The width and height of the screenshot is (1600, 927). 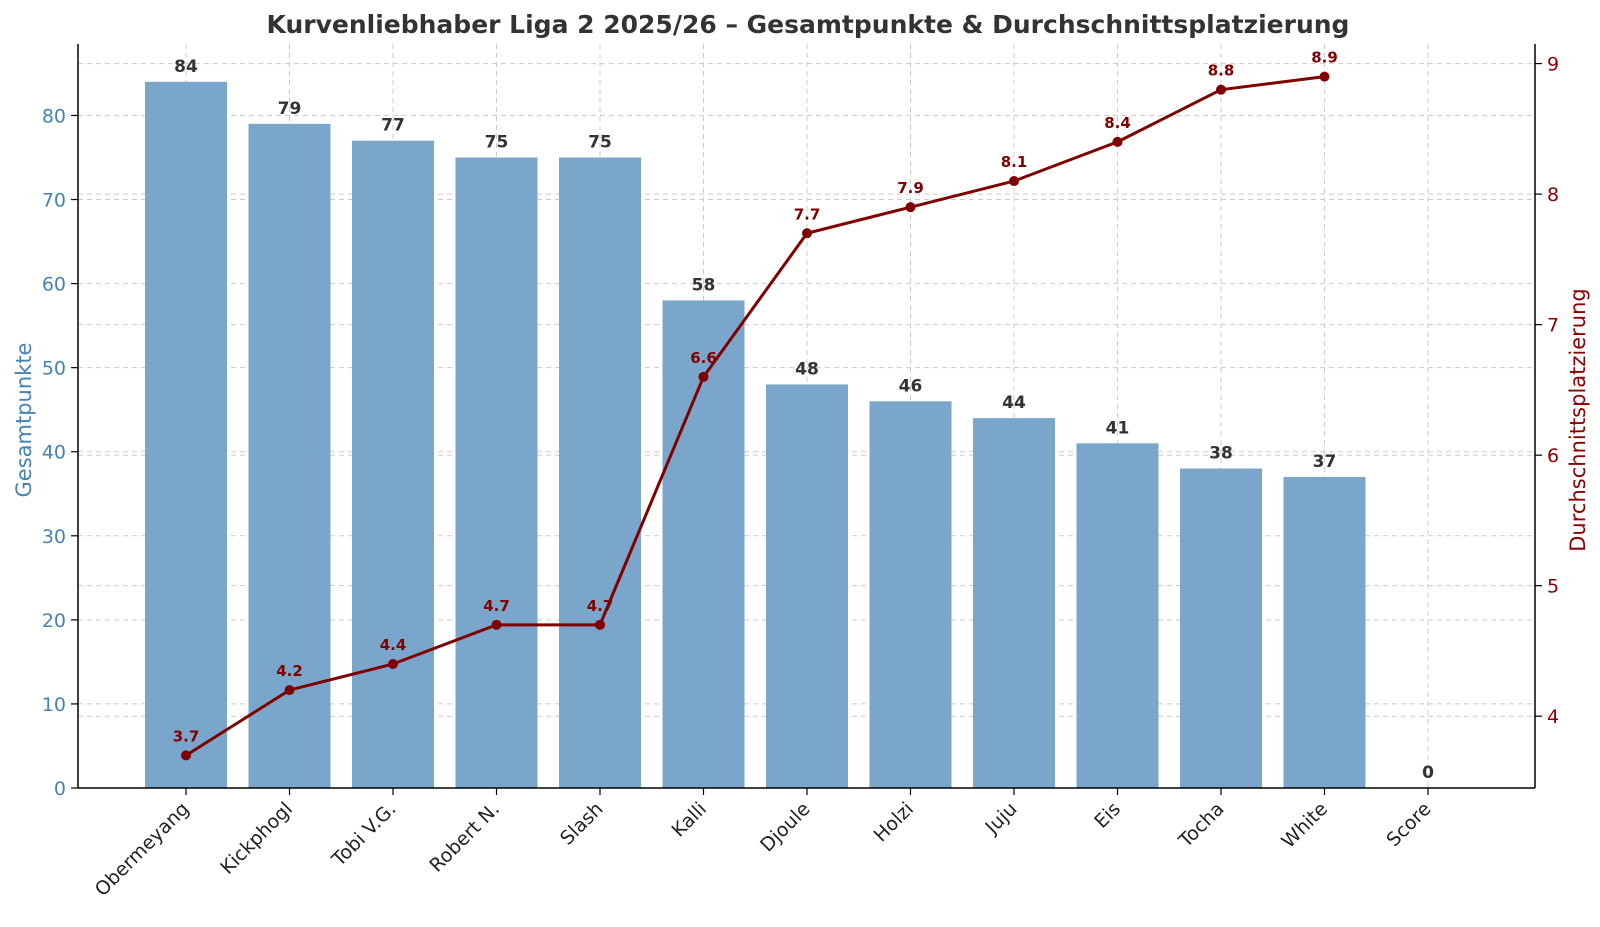 What do you see at coordinates (911, 386) in the screenshot?
I see `bar-value-label: 46` at bounding box center [911, 386].